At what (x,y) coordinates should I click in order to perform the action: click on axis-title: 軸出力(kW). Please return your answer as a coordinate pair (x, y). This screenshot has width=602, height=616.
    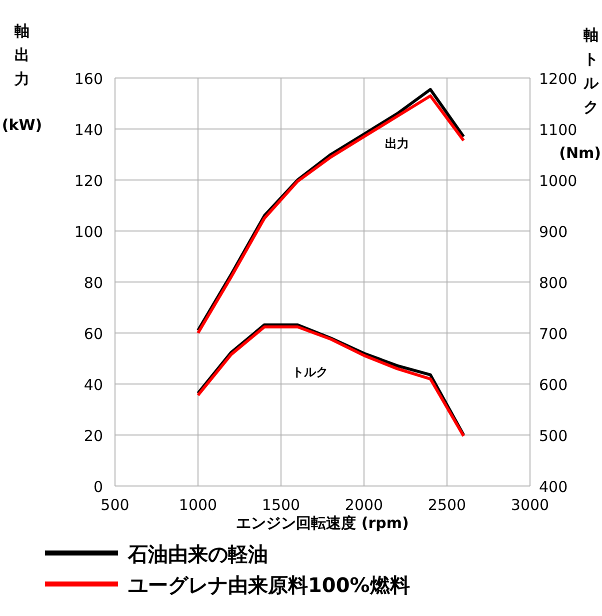
    Looking at the image, I should click on (22, 78).